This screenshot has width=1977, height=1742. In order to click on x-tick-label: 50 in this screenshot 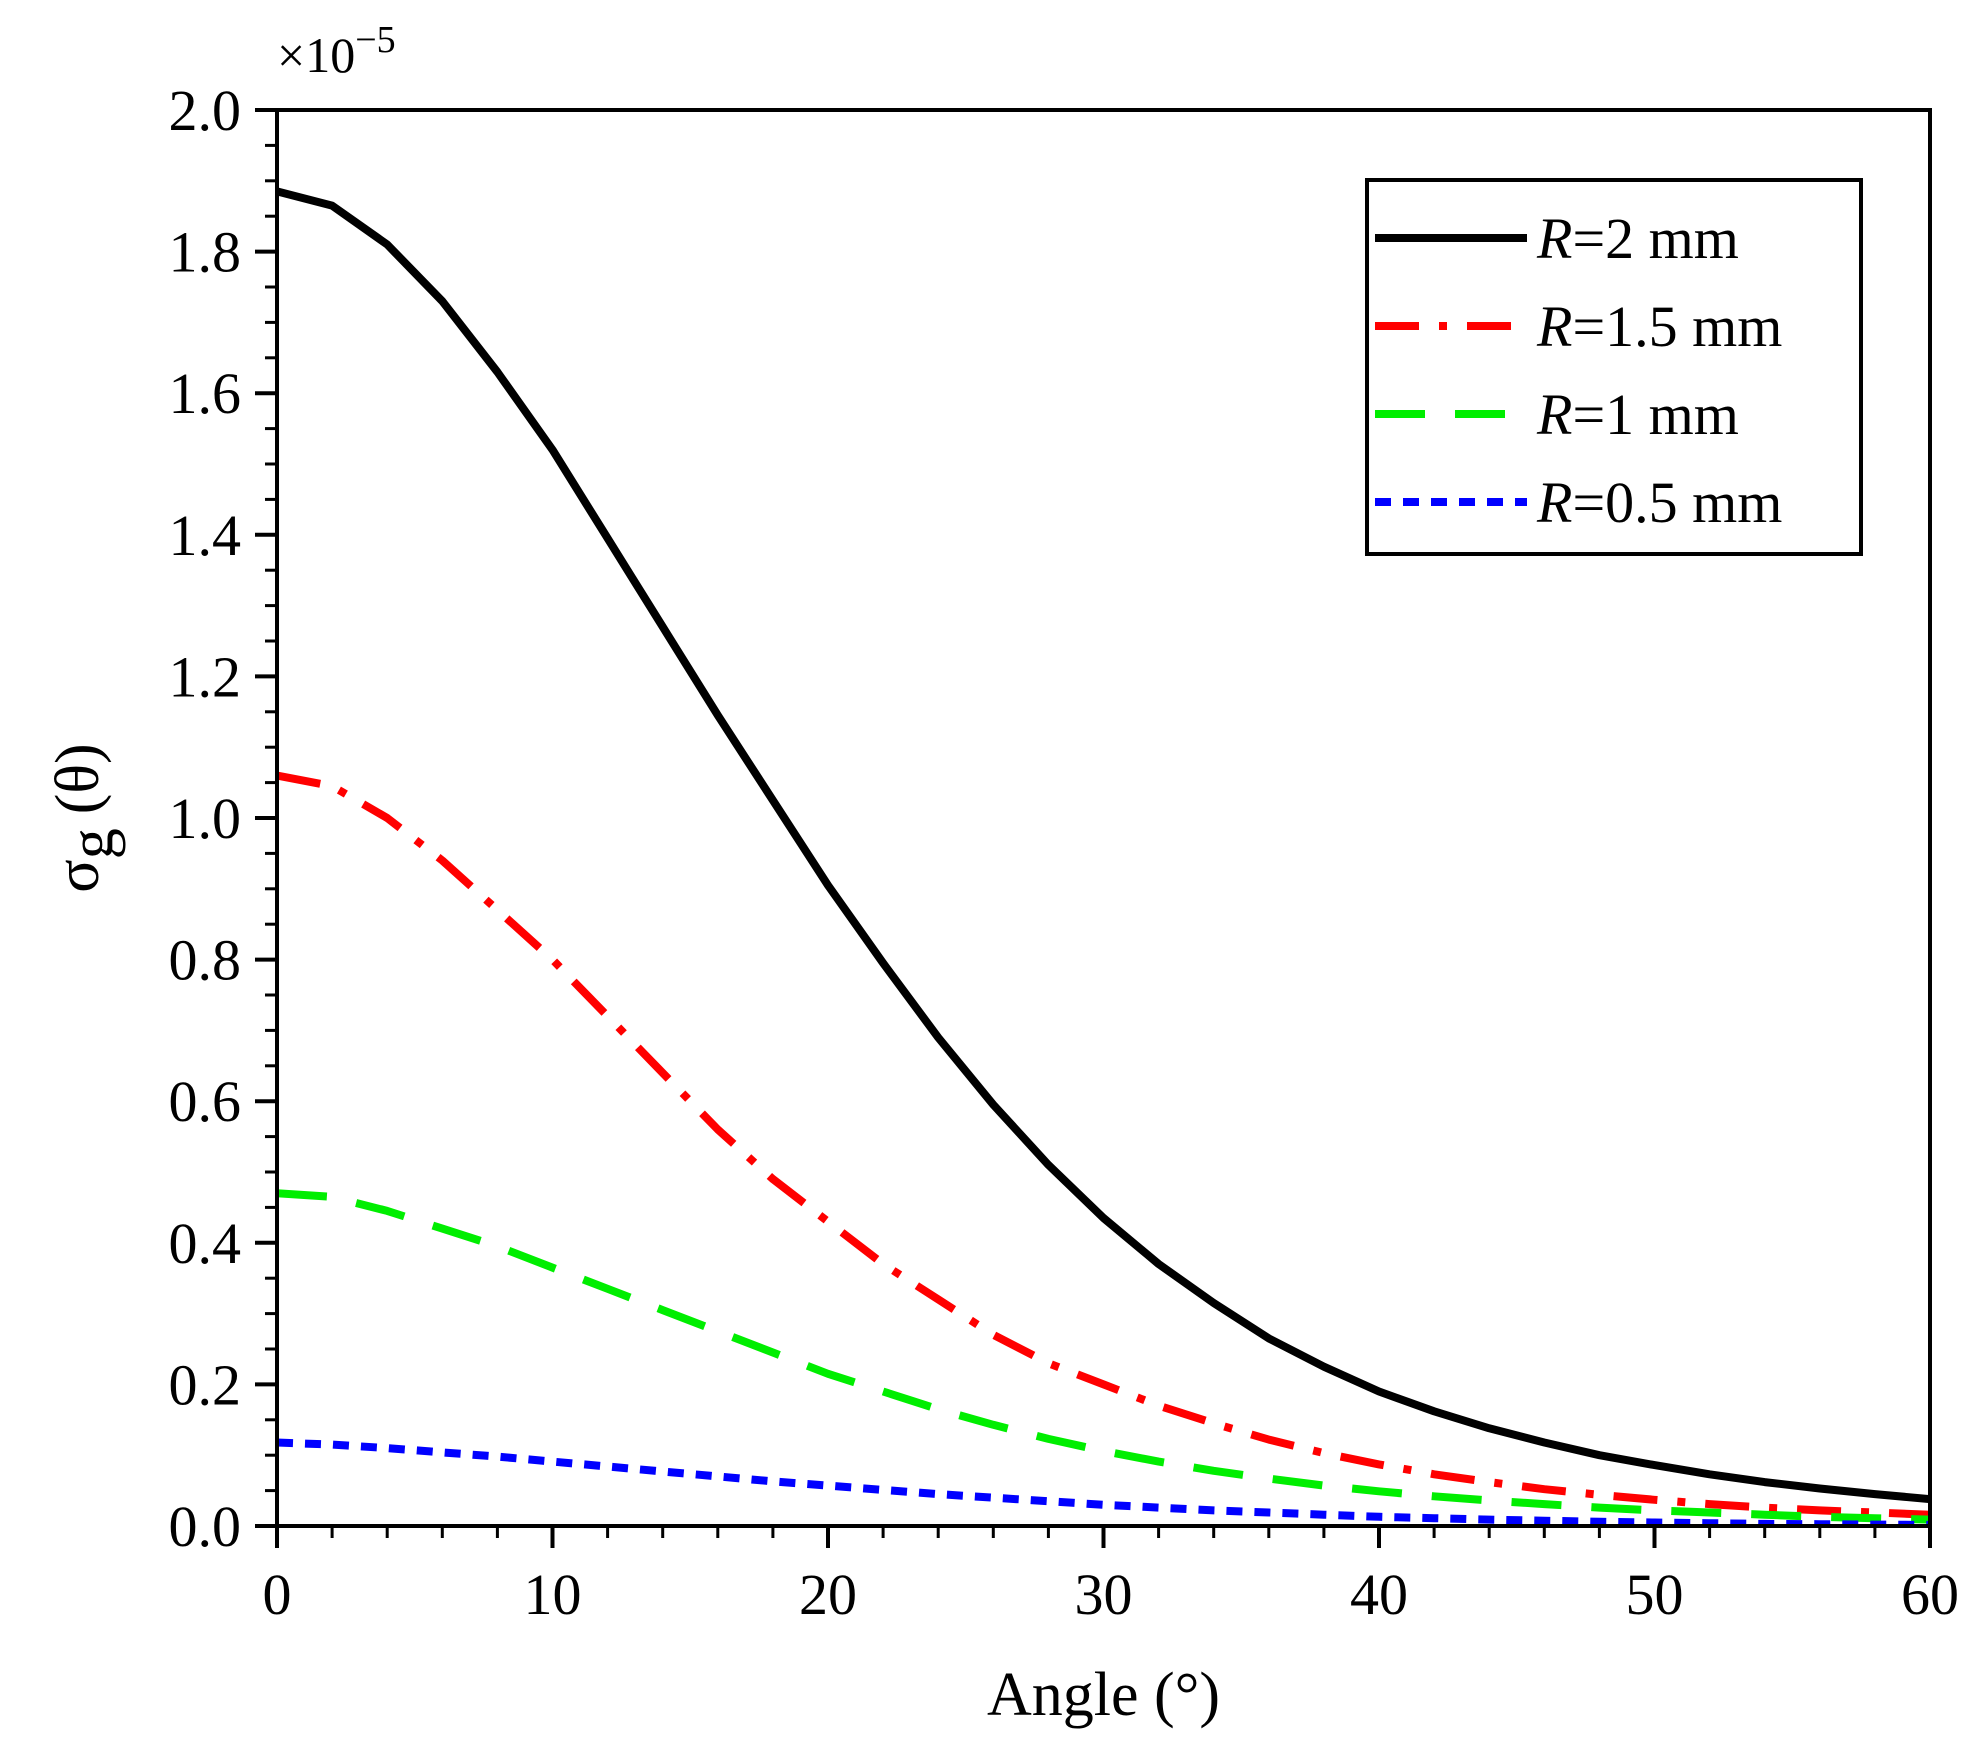, I will do `click(1655, 1594)`.